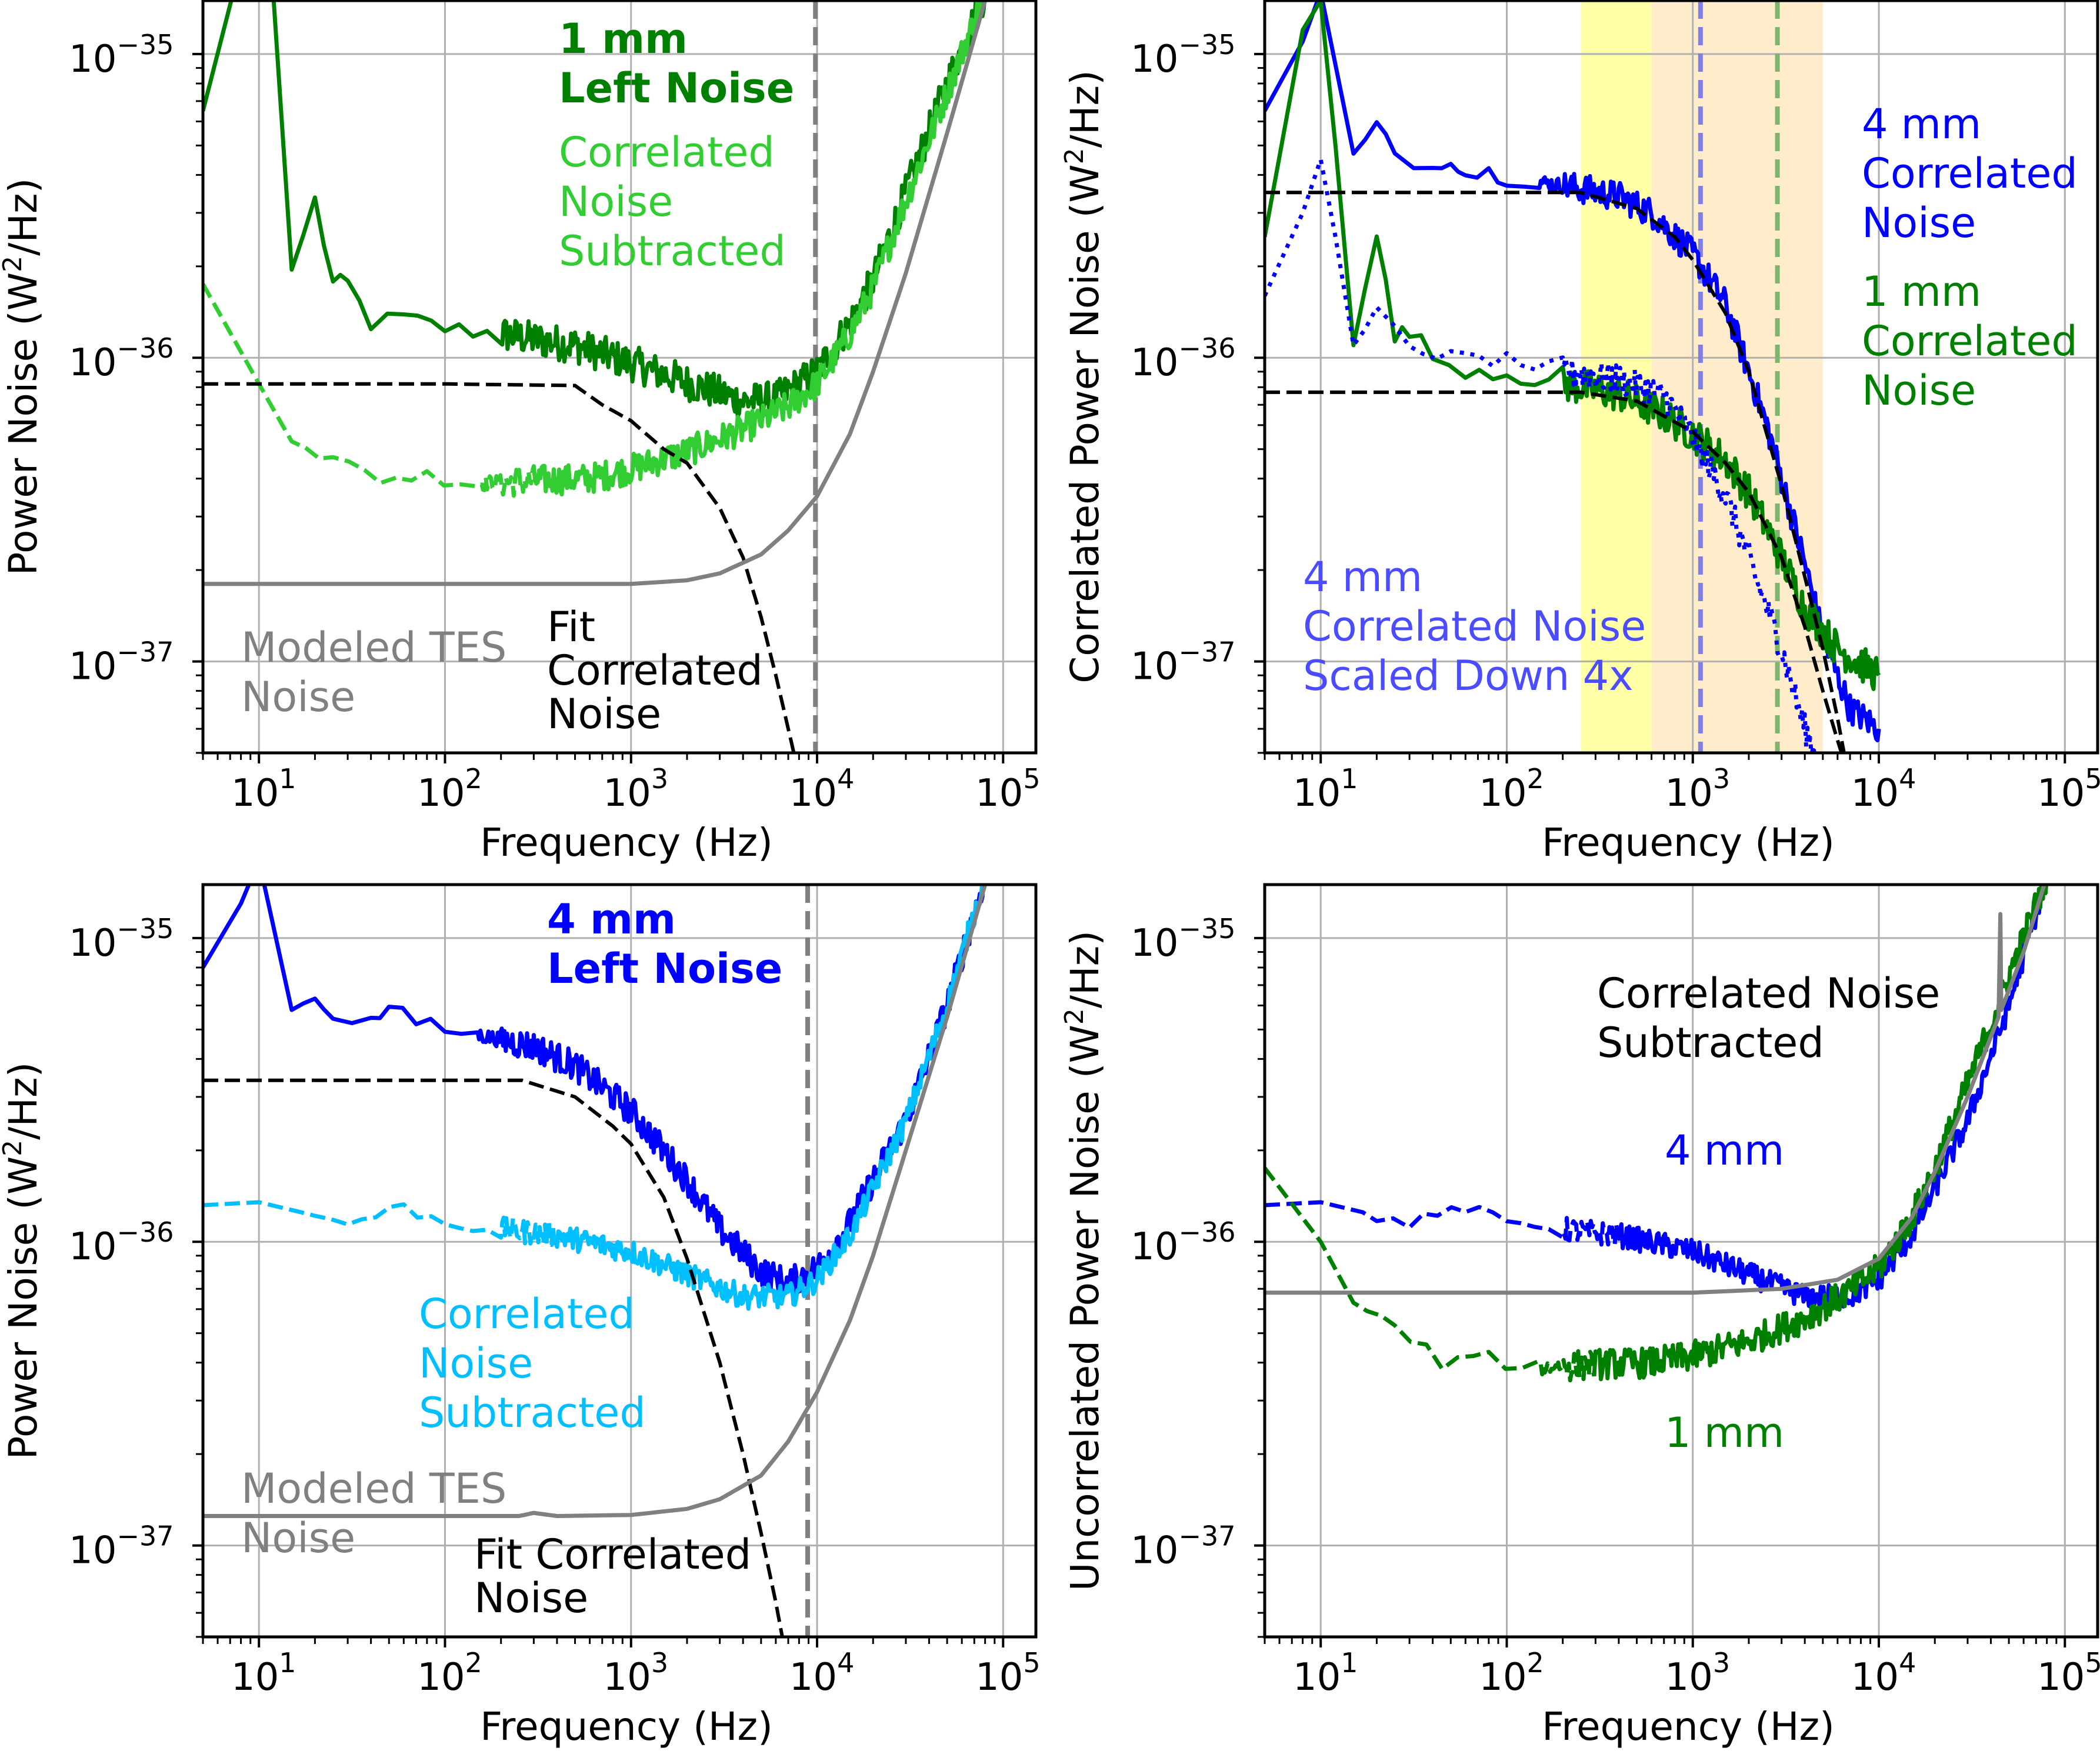 This screenshot has height=1751, width=2100. Describe the element at coordinates (1970, 341) in the screenshot. I see `annotation-label: 1 mm Correlated Noise` at that location.